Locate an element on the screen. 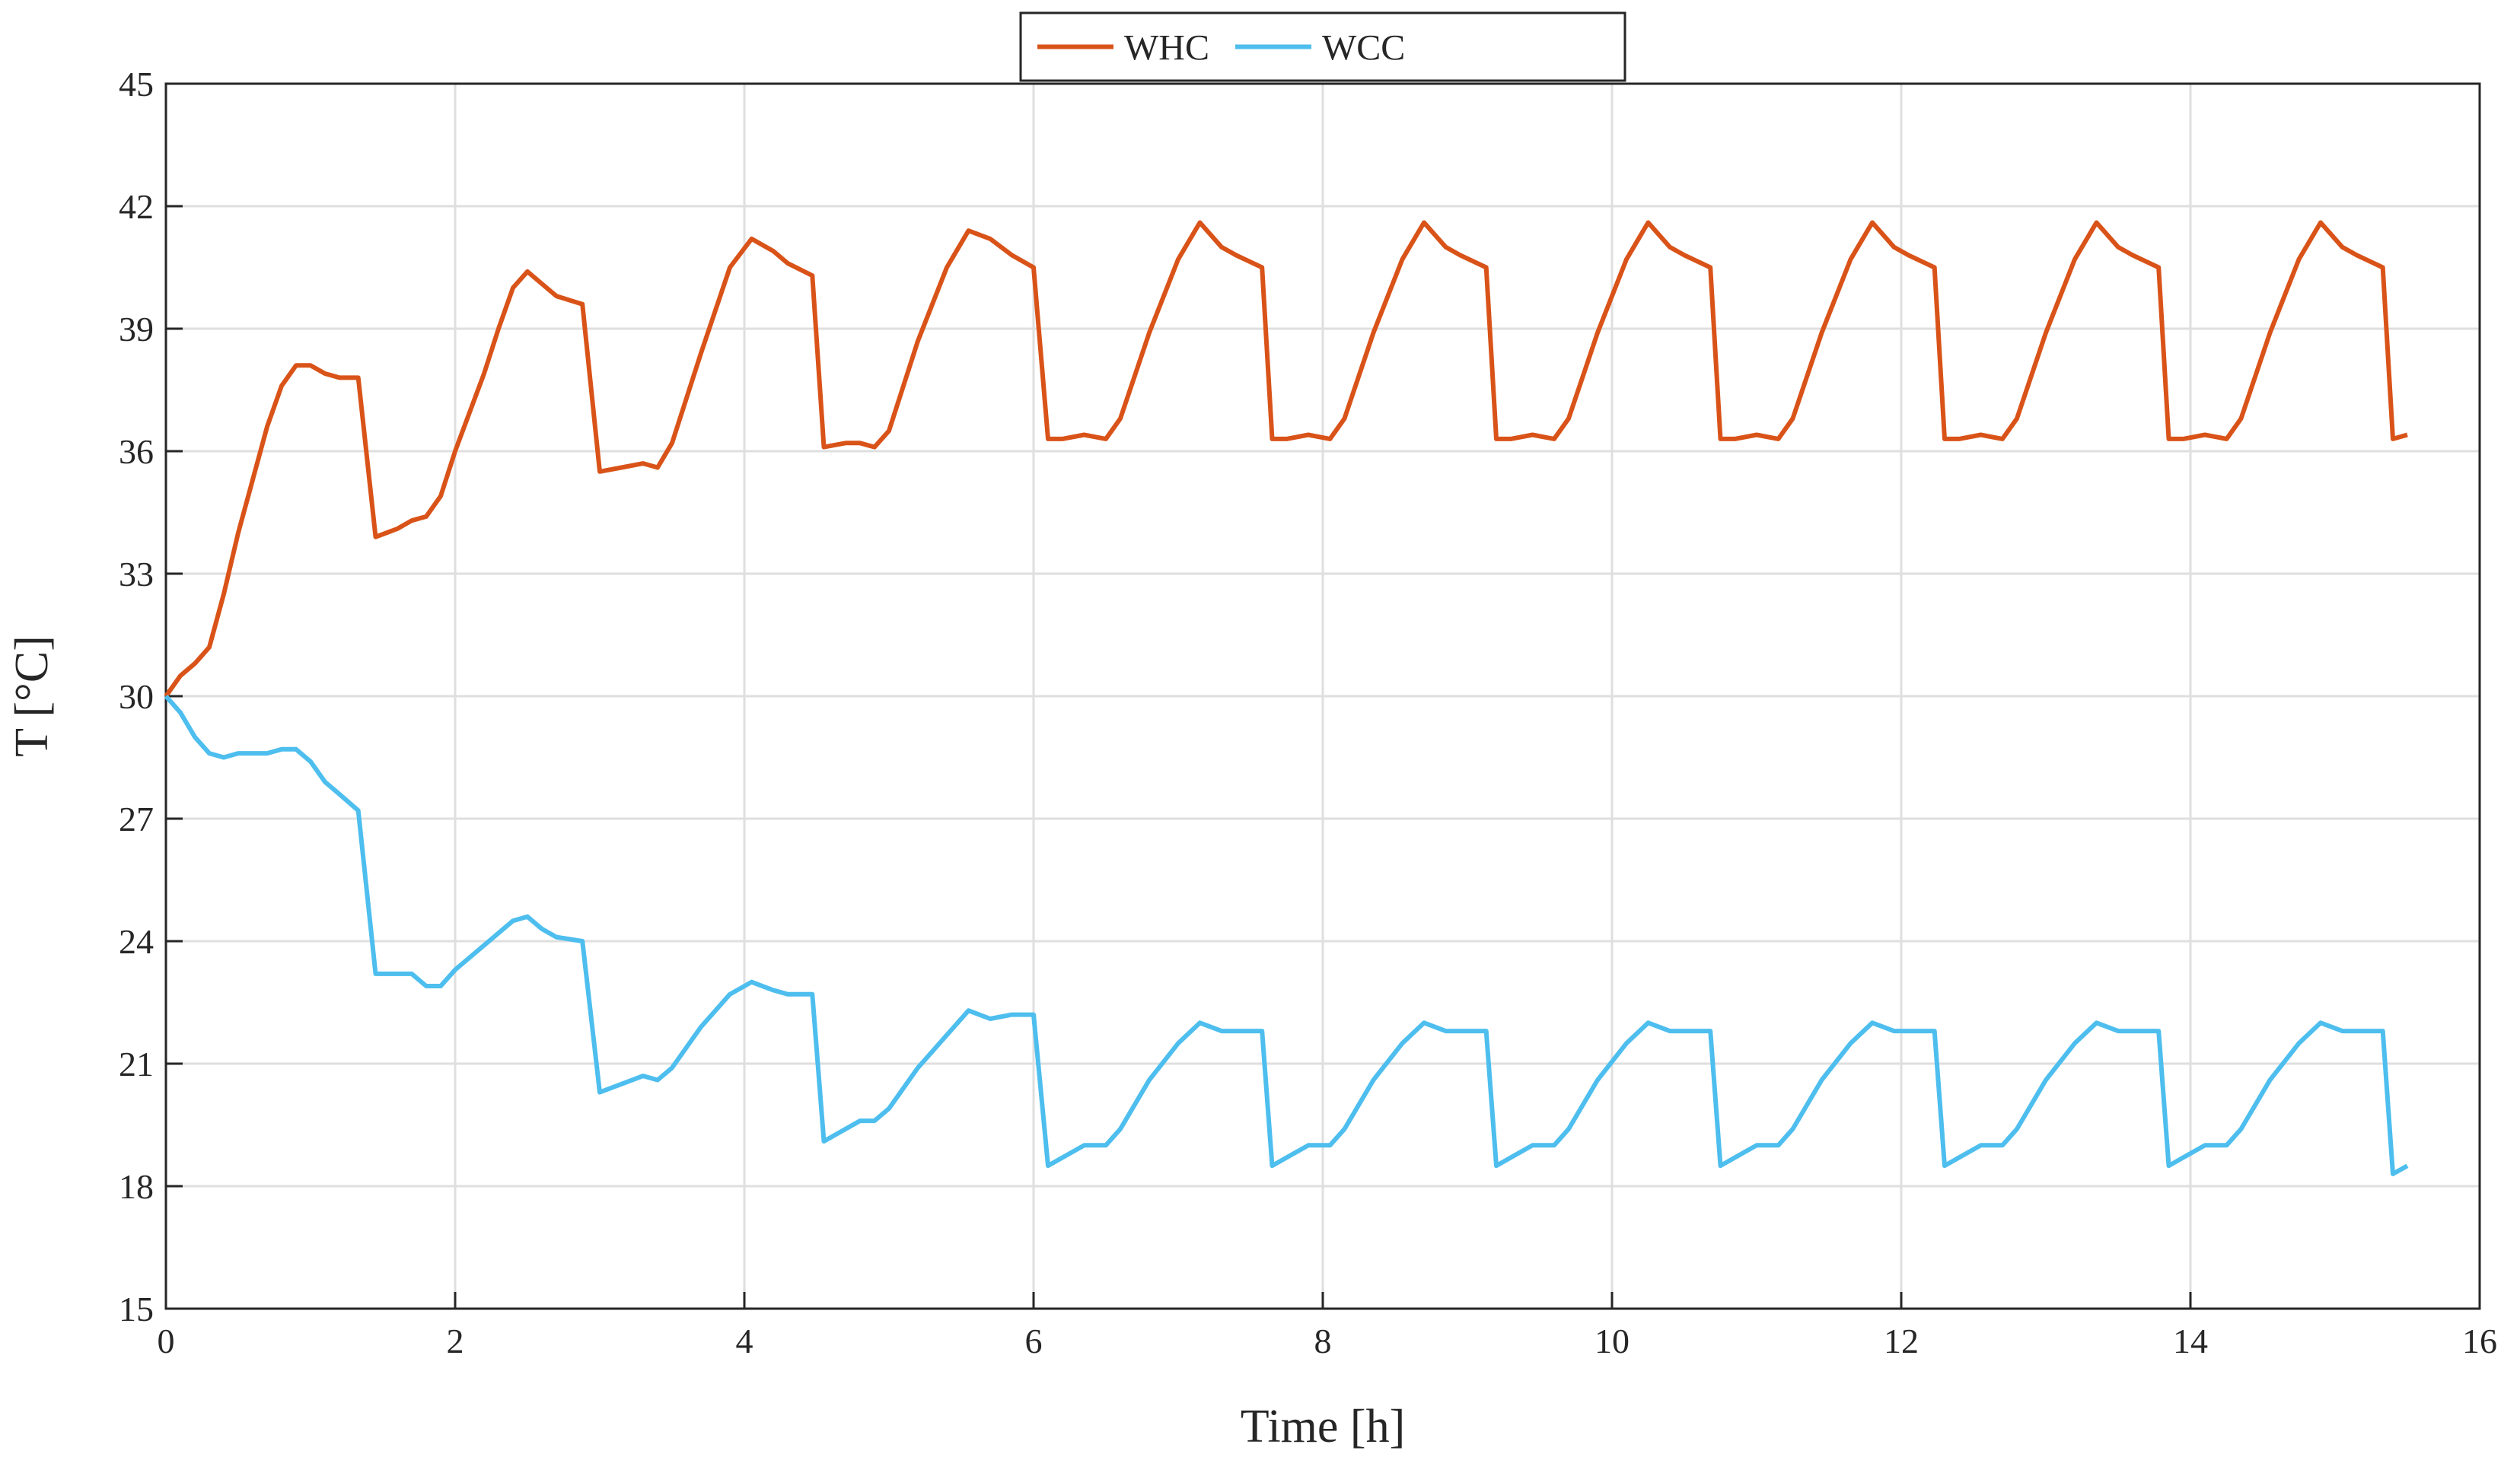 The height and width of the screenshot is (1473, 2520). y-tick-label: 15 is located at coordinates (136, 1309).